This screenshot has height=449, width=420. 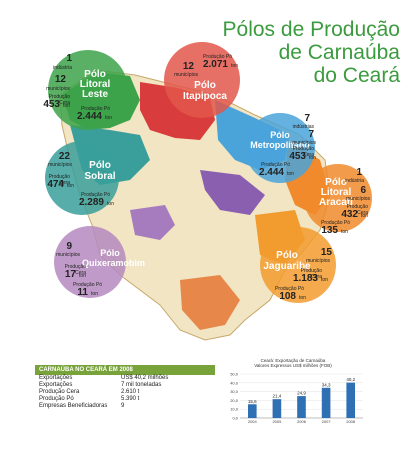 What do you see at coordinates (55, 184) in the screenshot?
I see `so-cera-value: 474` at bounding box center [55, 184].